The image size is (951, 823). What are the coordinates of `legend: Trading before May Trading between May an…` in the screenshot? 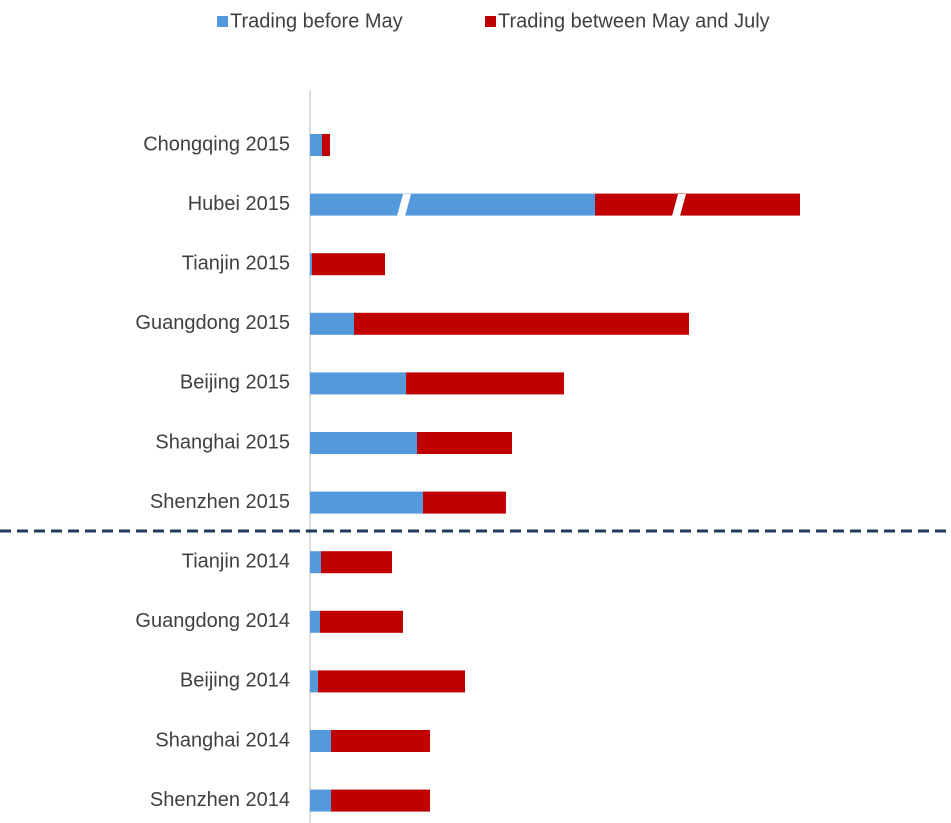 It's located at (493, 21).